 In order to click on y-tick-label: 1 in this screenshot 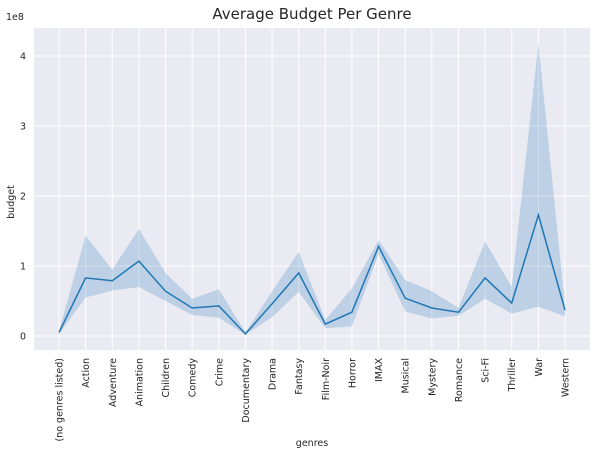, I will do `click(23, 267)`.